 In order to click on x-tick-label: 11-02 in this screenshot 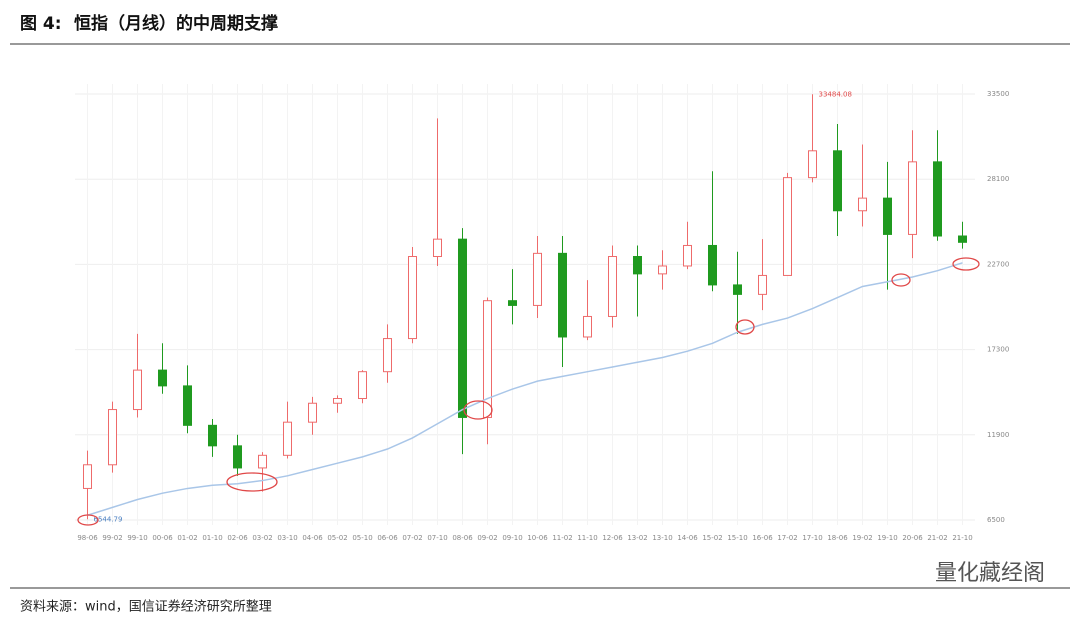, I will do `click(562, 538)`.